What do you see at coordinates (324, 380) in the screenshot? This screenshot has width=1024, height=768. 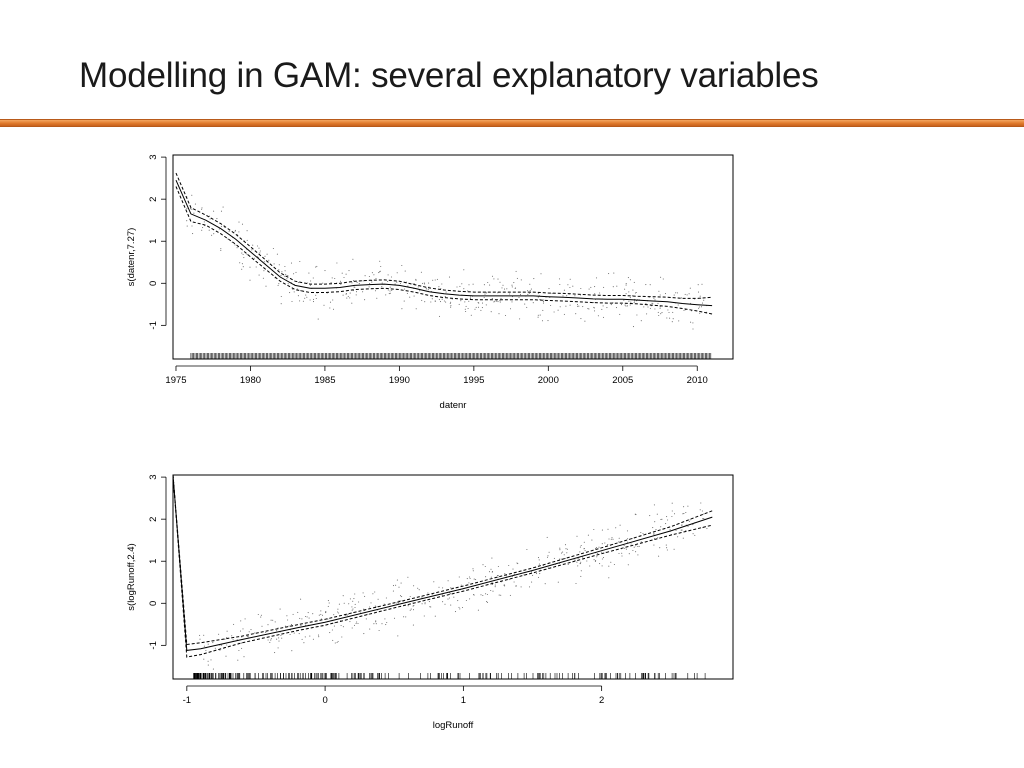 I see `x-tick-label: 1985` at bounding box center [324, 380].